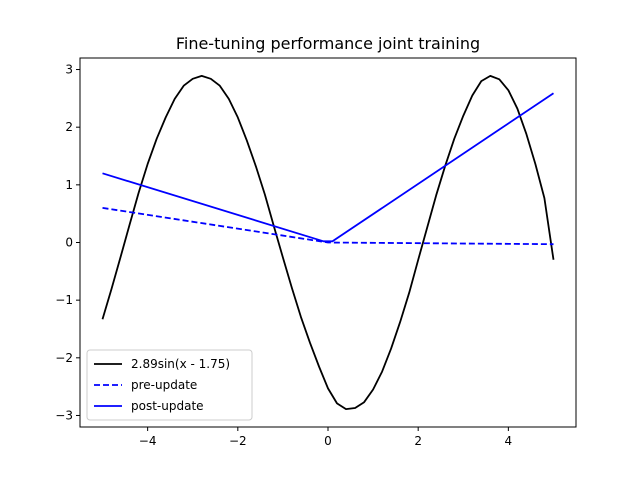  I want to click on y-tick-label: 2, so click(69, 127).